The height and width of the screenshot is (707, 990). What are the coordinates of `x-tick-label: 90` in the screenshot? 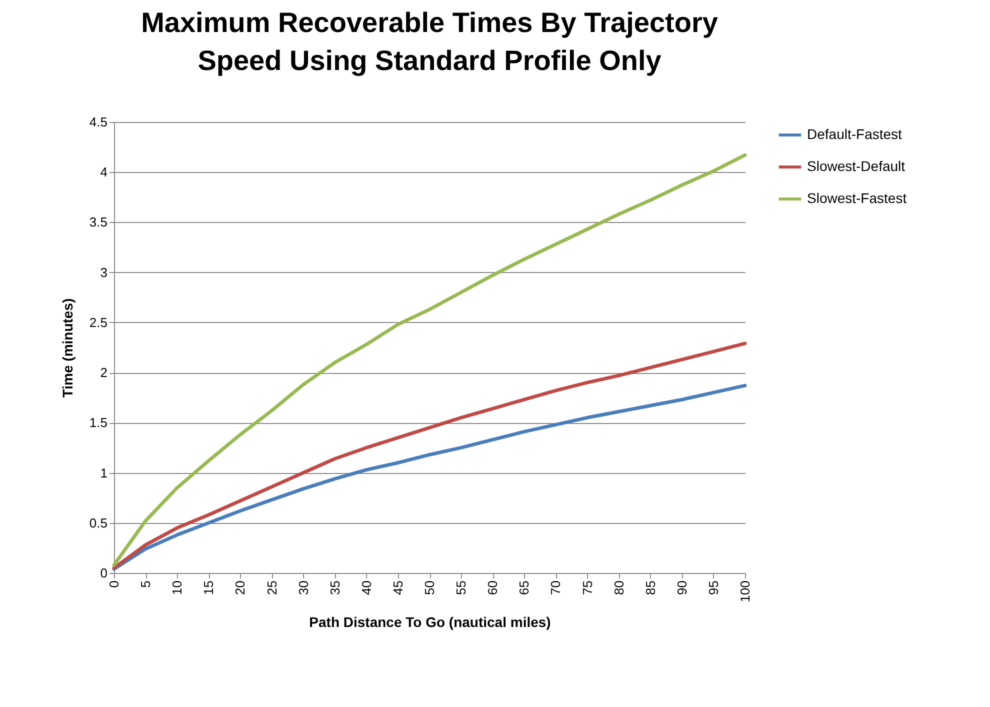 It's located at (682, 587).